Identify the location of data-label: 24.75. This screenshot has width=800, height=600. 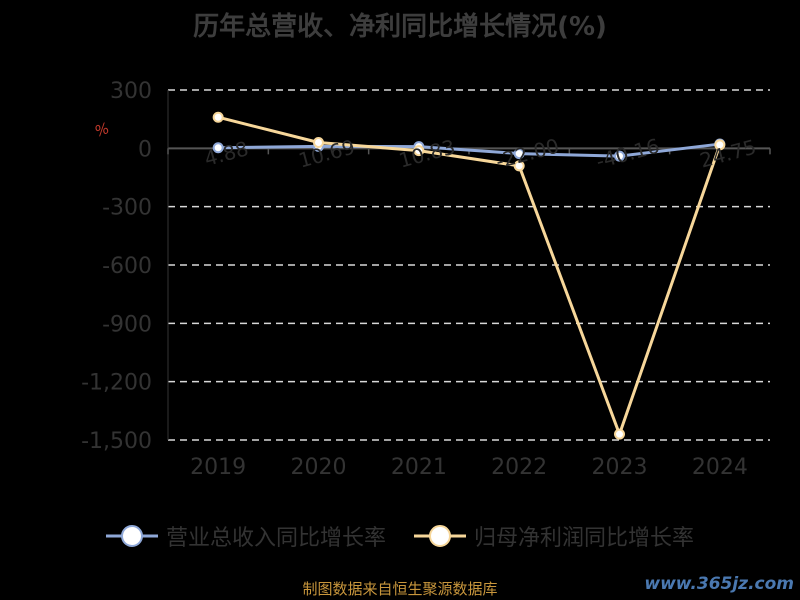
(728, 154).